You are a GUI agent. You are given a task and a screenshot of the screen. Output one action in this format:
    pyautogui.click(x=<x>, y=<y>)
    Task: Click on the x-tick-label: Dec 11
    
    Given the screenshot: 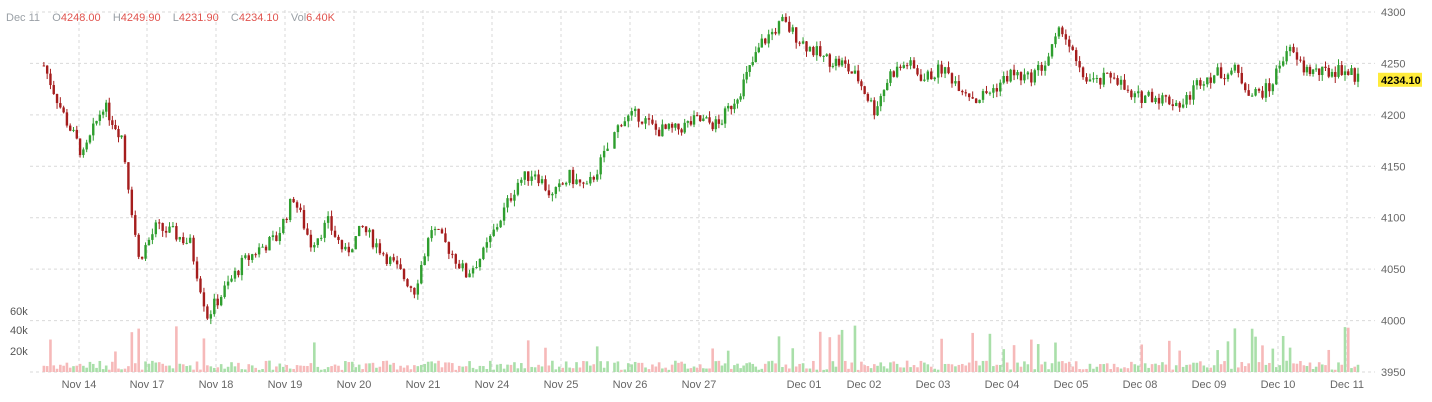 What is the action you would take?
    pyautogui.click(x=1347, y=385)
    